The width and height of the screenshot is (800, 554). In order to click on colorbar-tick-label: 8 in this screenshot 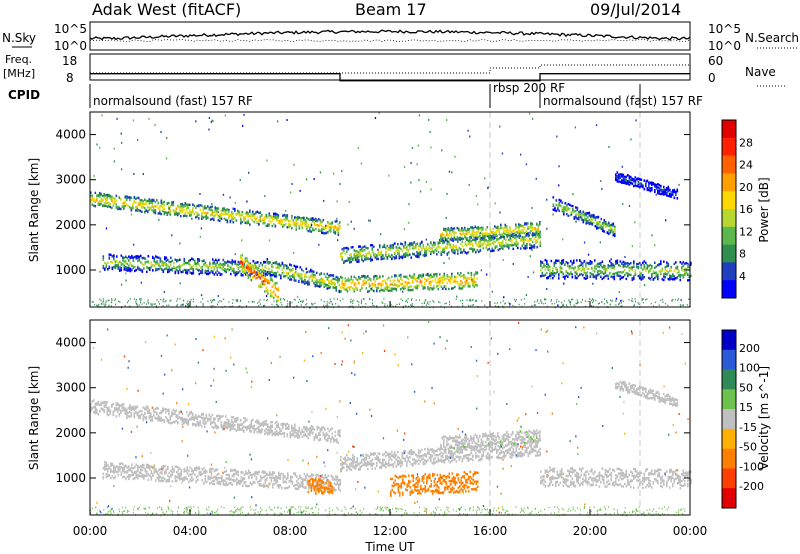, I will do `click(742, 254)`.